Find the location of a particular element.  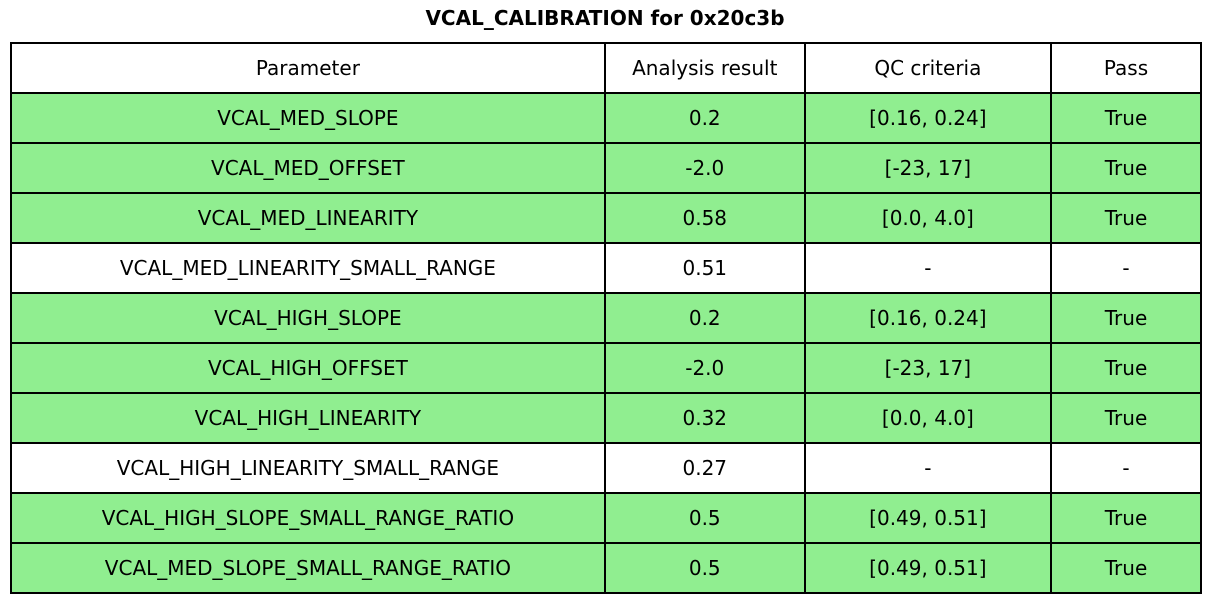

table-cell: 0.51 is located at coordinates (704, 268).